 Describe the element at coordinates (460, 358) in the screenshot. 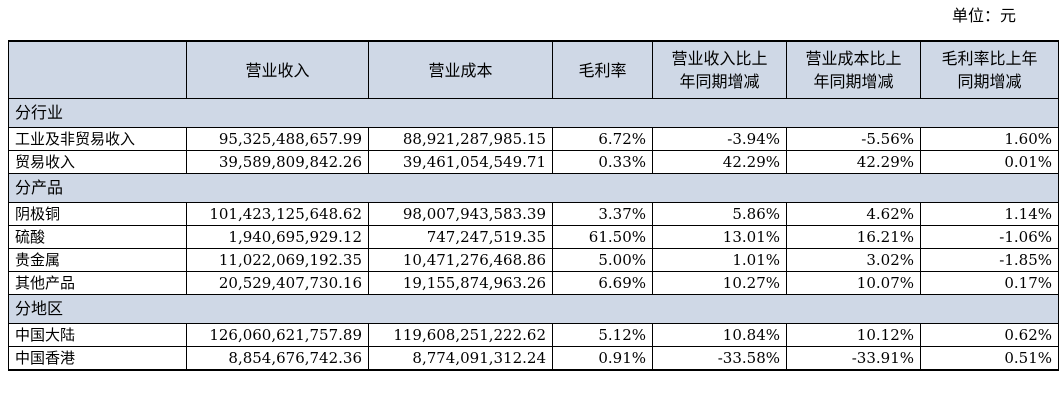

I see `cell-cost: 8,774,091,312.24` at that location.